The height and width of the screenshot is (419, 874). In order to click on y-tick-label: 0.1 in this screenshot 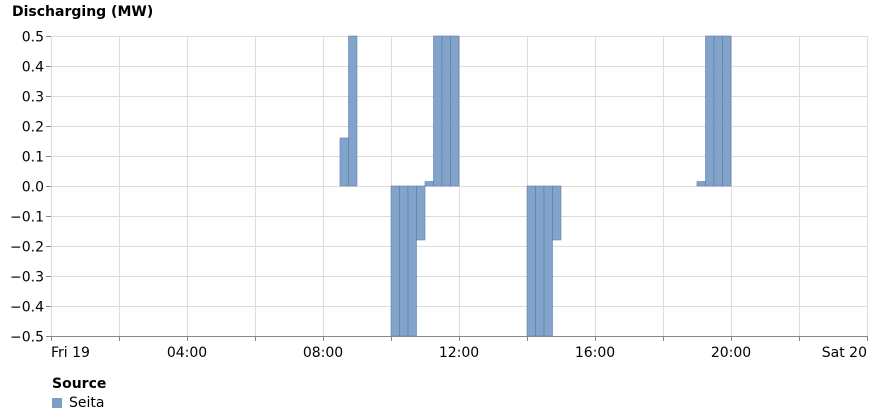, I will do `click(33, 158)`.